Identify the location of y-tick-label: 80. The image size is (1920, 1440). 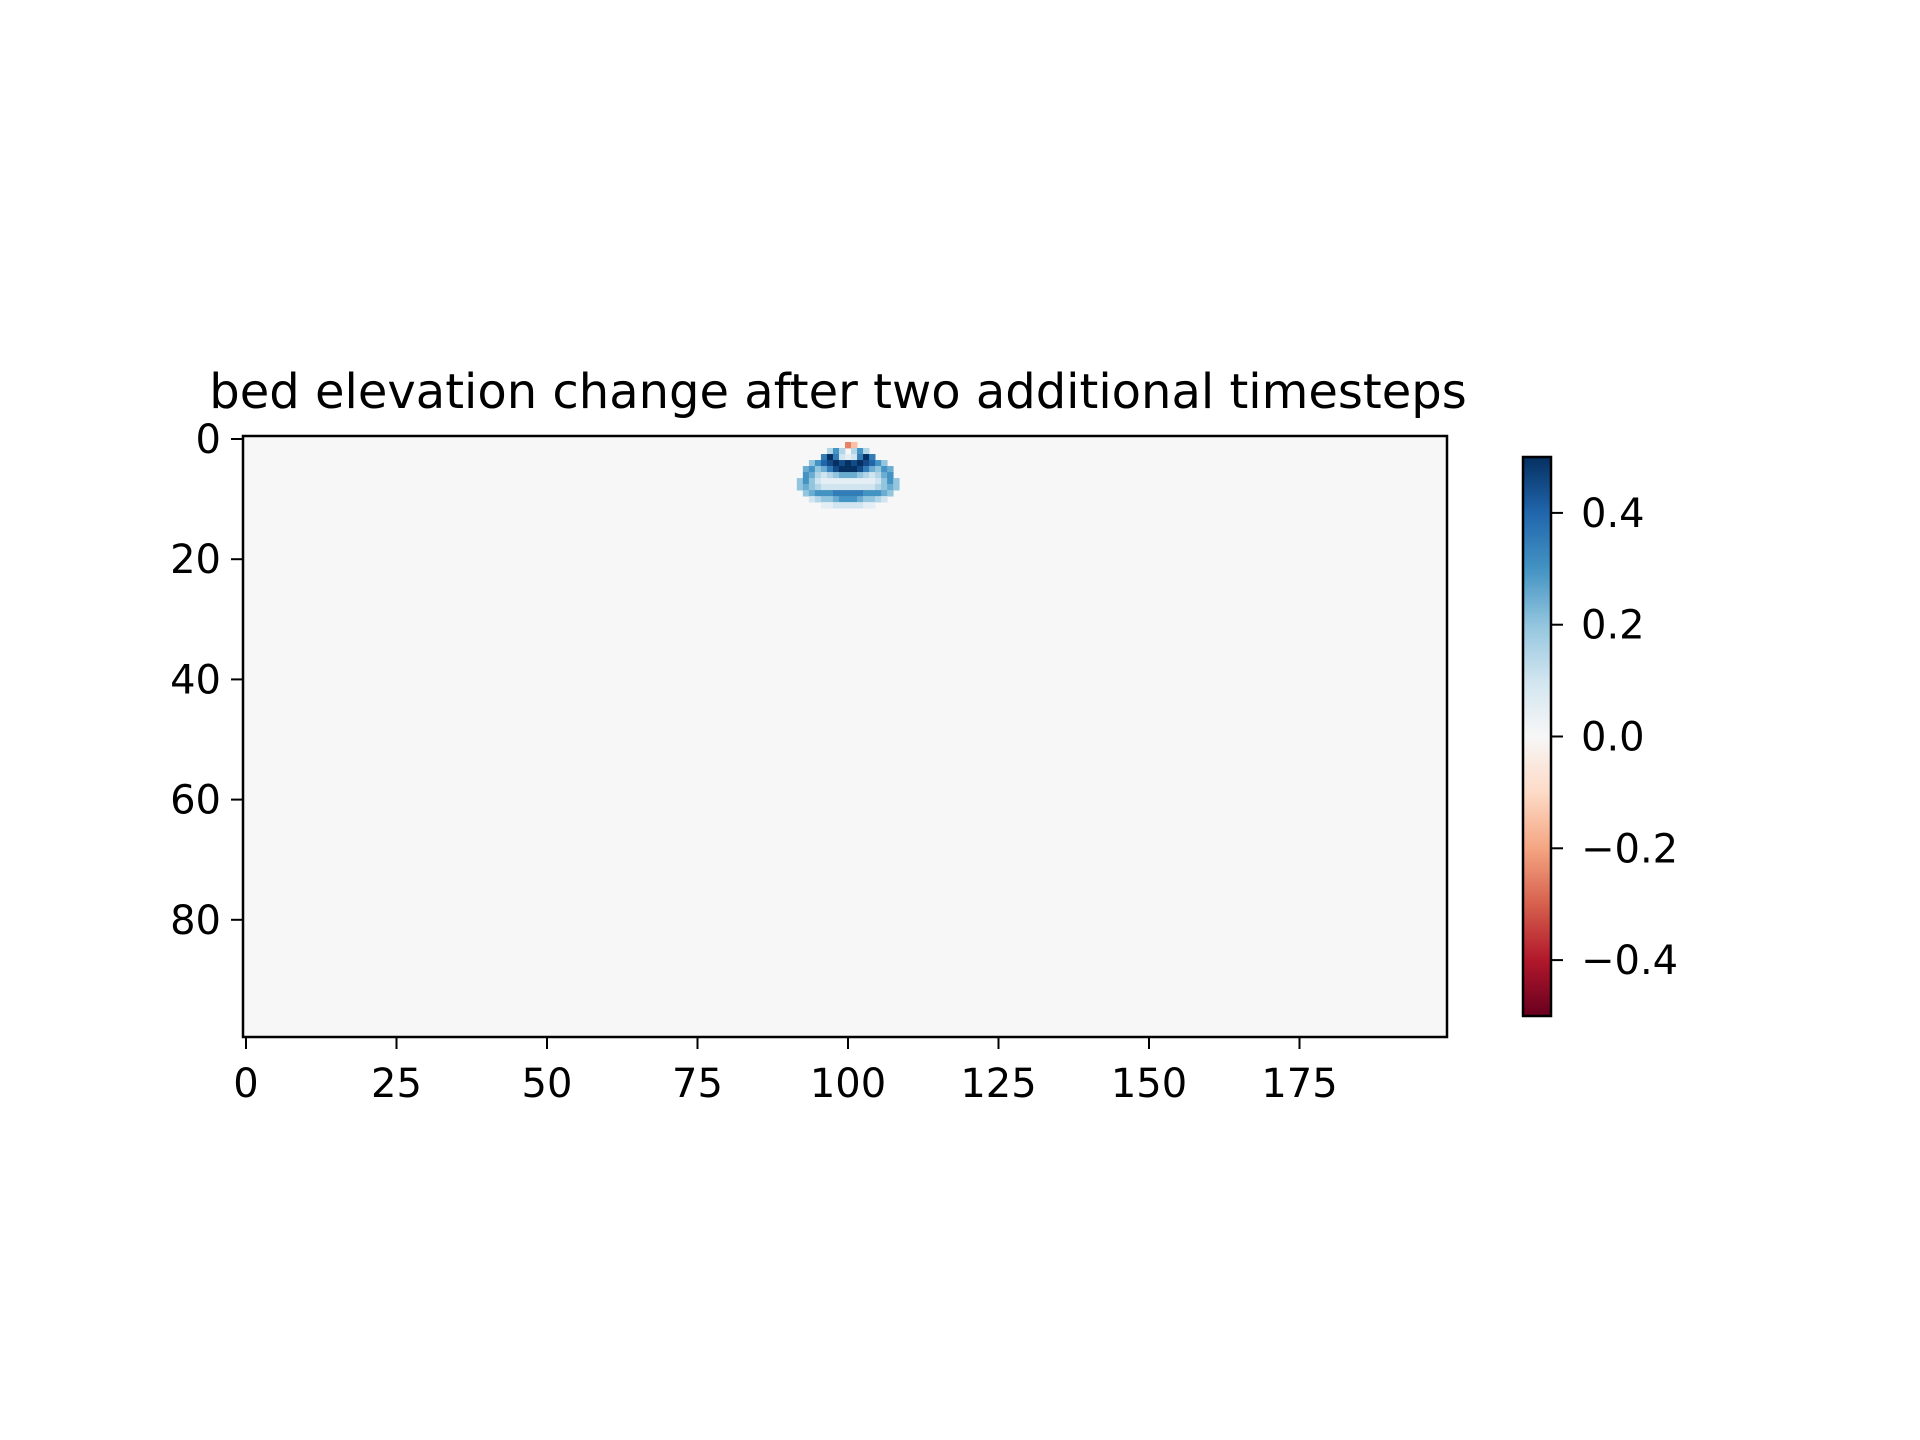
(195, 921).